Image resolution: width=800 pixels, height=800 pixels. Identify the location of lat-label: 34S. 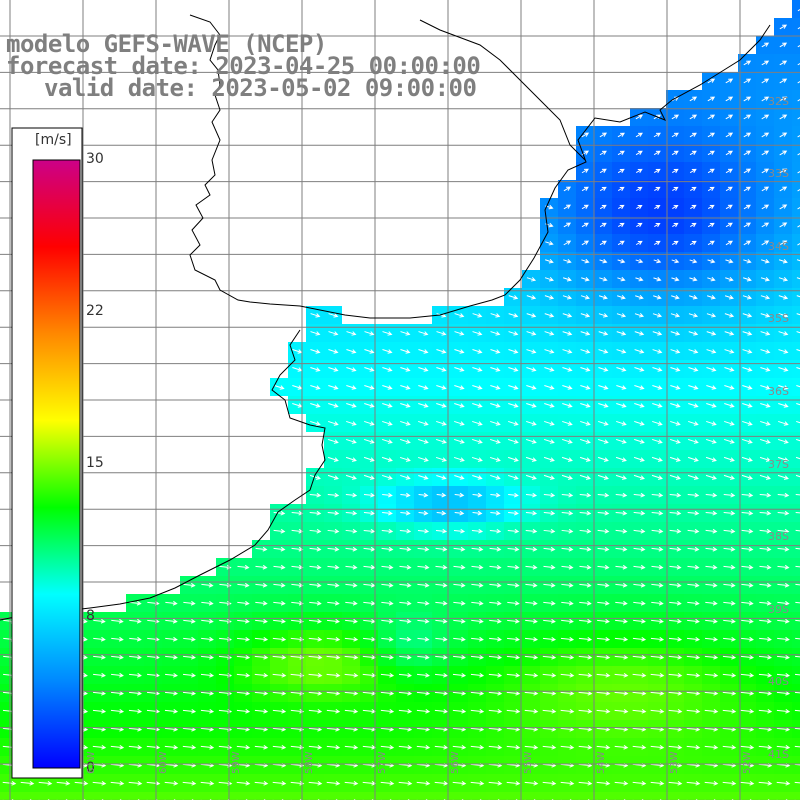
(778, 246).